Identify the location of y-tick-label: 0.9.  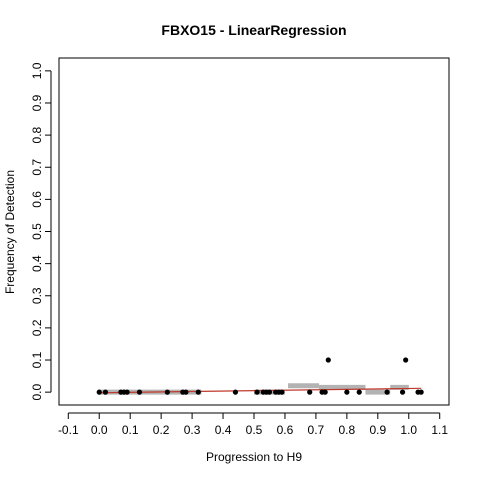
(37, 102).